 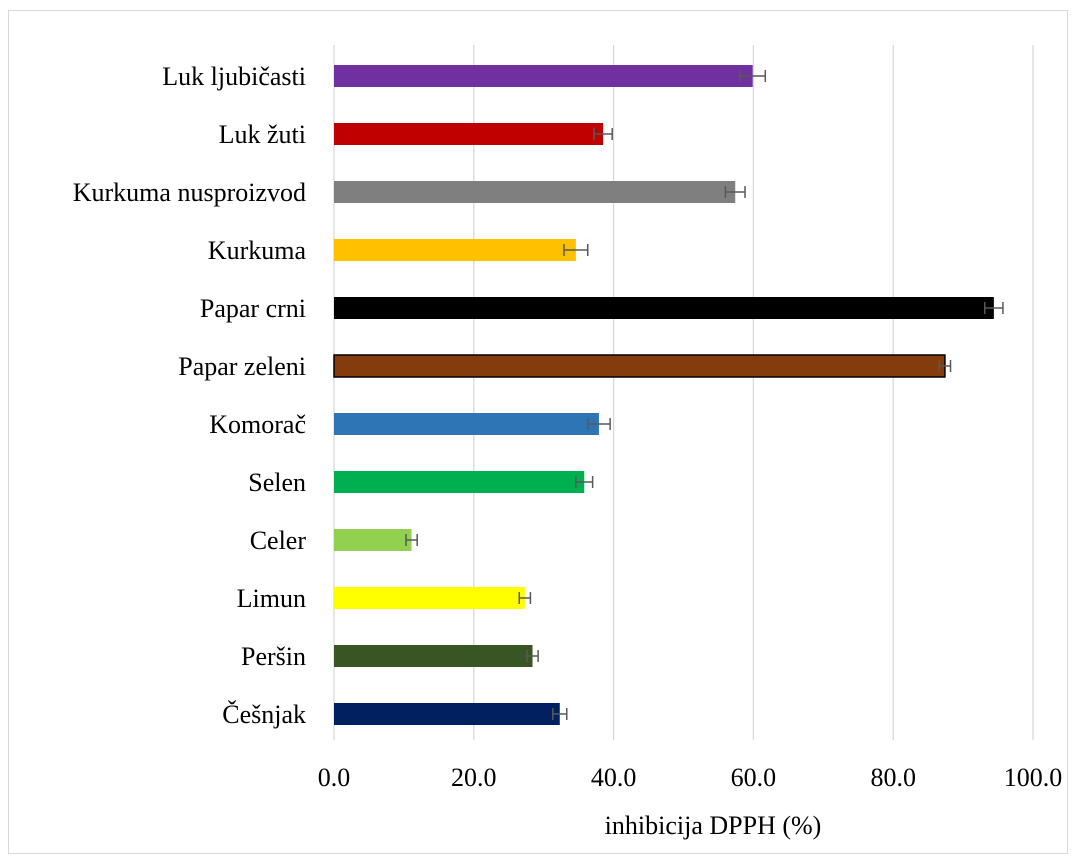 What do you see at coordinates (893, 777) in the screenshot?
I see `x-tick-label: 80.0` at bounding box center [893, 777].